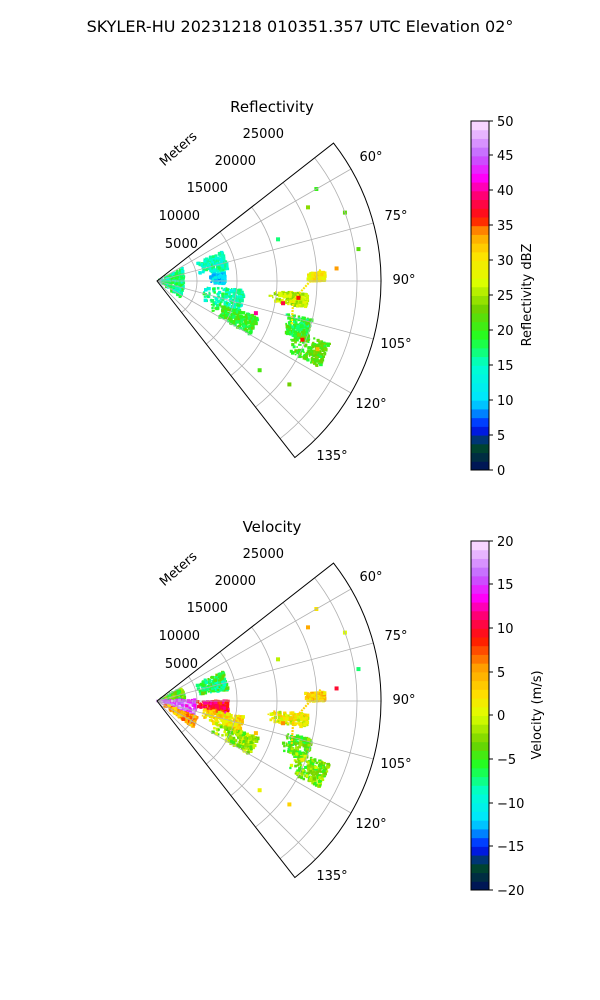 Image resolution: width=600 pixels, height=1000 pixels. What do you see at coordinates (505, 331) in the screenshot?
I see `reflectivity-colorbar-tick: 20` at bounding box center [505, 331].